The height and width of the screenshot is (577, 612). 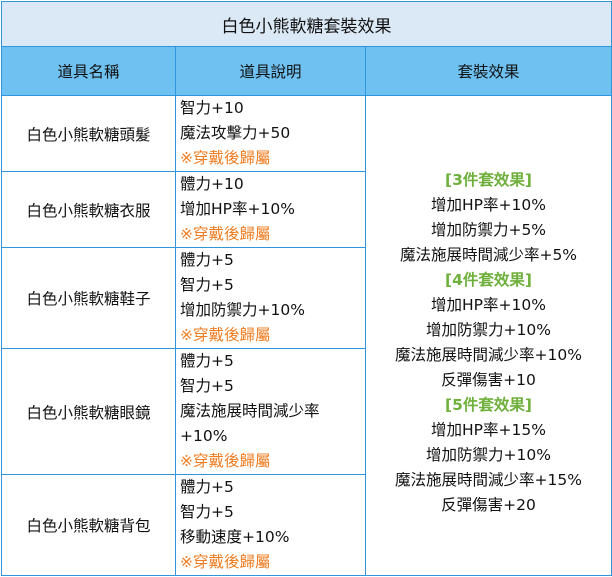 What do you see at coordinates (88, 298) in the screenshot?
I see `item-name: 白色小熊軟糖鞋子` at bounding box center [88, 298].